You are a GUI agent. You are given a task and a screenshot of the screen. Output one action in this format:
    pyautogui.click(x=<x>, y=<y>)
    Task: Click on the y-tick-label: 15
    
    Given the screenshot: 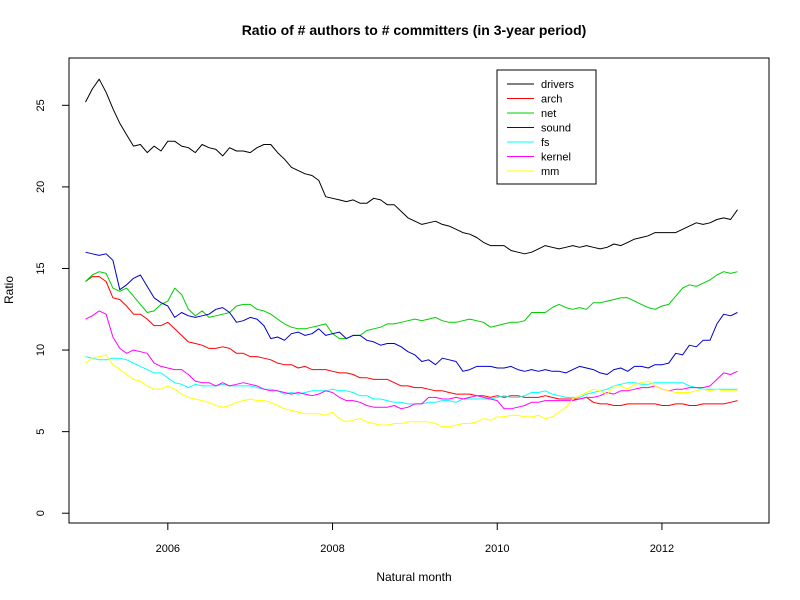 What is the action you would take?
    pyautogui.click(x=41, y=268)
    